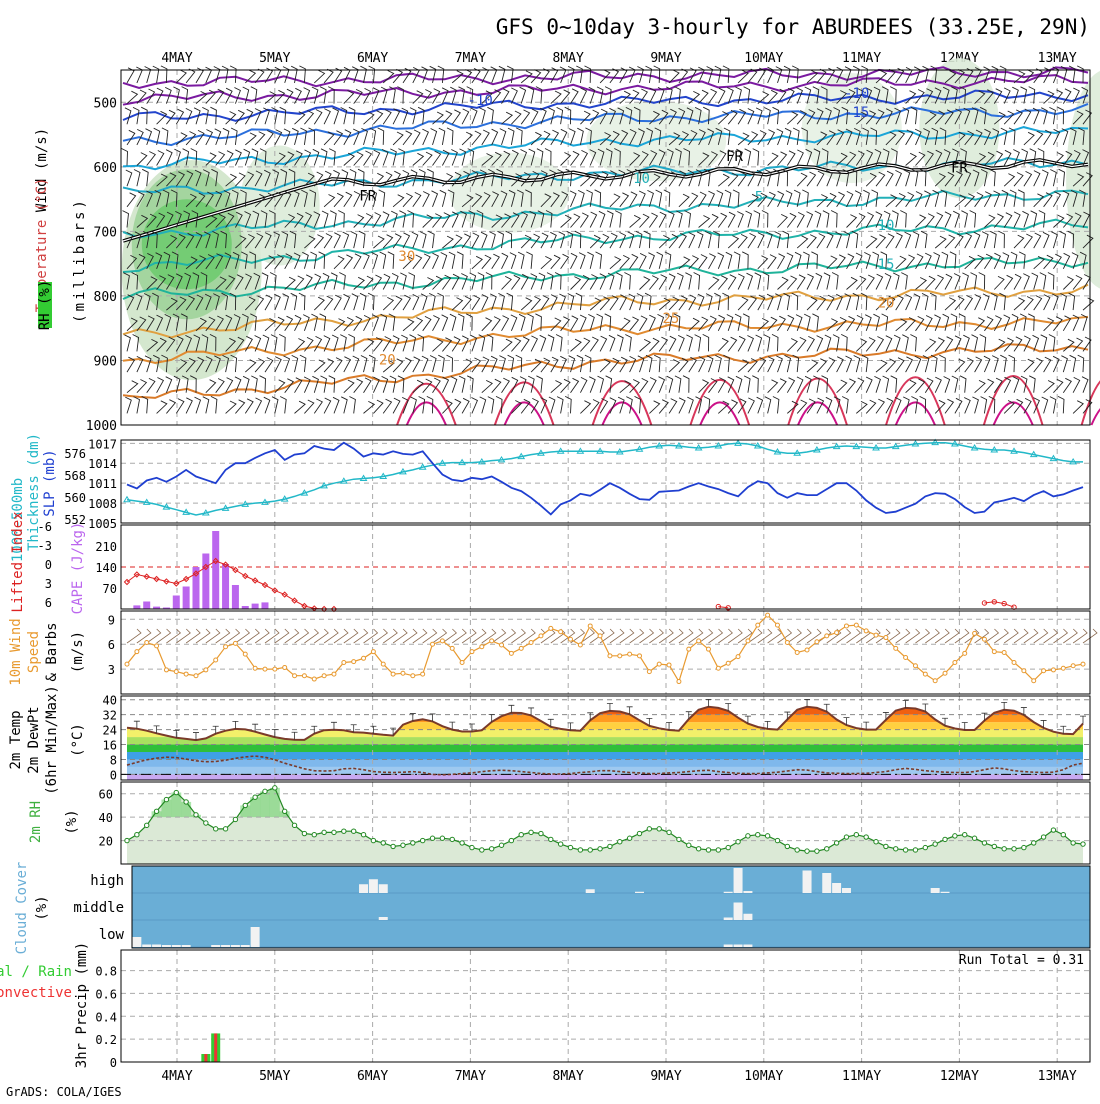 The width and height of the screenshot is (1100, 1104). I want to click on temp2m-unit: (°C), so click(78, 740).